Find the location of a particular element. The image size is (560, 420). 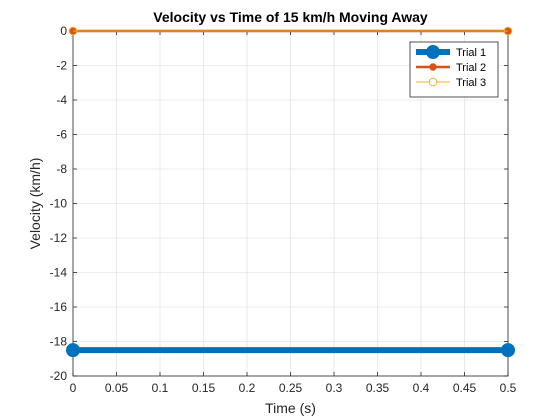

legend: Trial 1 Trial 2 Trial 3 is located at coordinates (454, 69).